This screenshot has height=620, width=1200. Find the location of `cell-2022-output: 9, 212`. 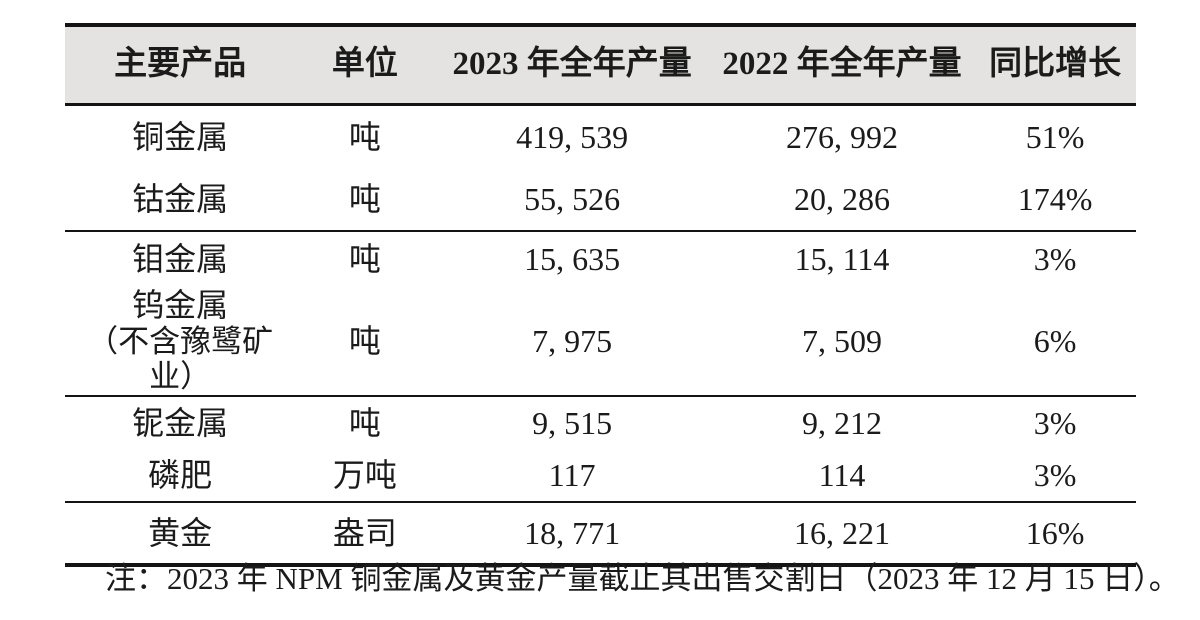

cell-2022-output: 9, 212 is located at coordinates (841, 422).